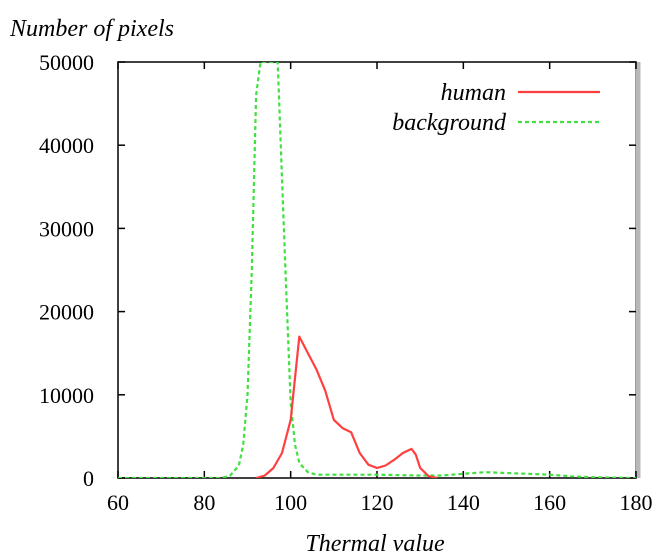 The image size is (656, 553). I want to click on y-axis-label: Number of pixels, so click(91, 29).